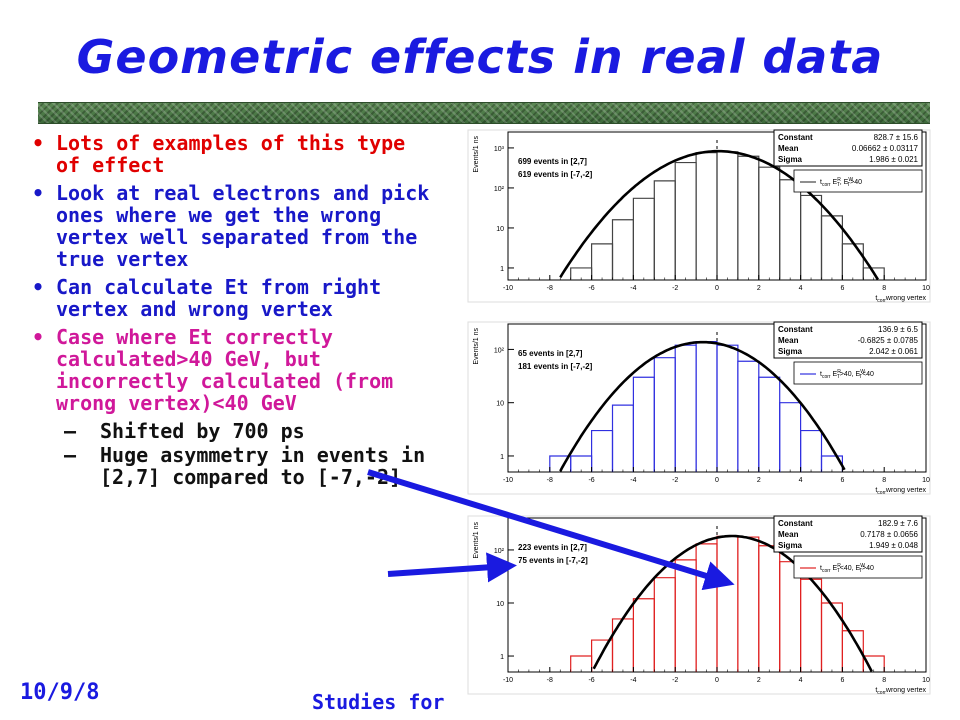  Describe the element at coordinates (847, 568) in the screenshot. I see `legend-label: tcorr ER T<40, EW T>40` at that location.